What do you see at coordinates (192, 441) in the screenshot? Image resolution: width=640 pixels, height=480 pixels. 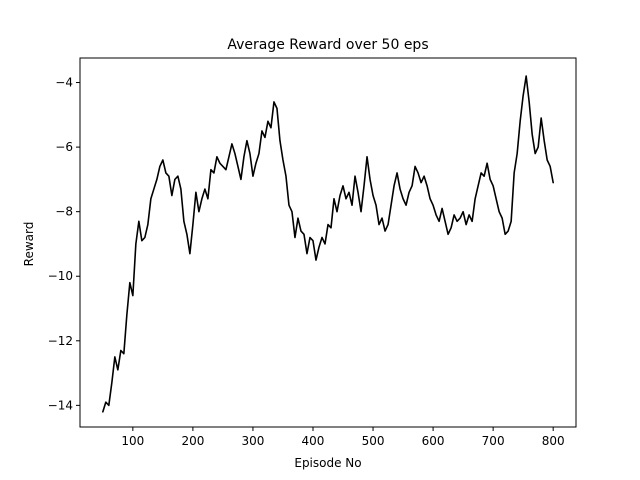 I see `x-tick-label-200: 200` at bounding box center [192, 441].